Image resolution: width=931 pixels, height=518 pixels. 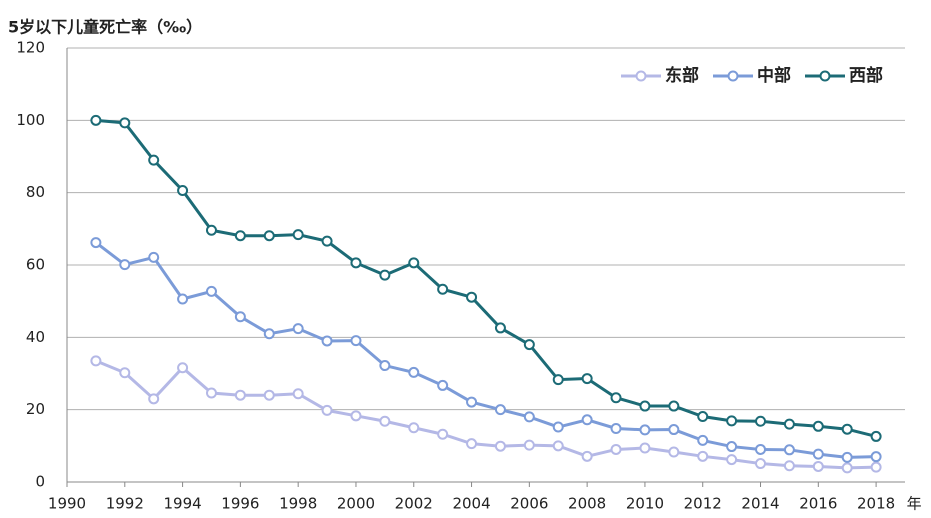 I want to click on x-tick-label: 2012, so click(x=703, y=504).